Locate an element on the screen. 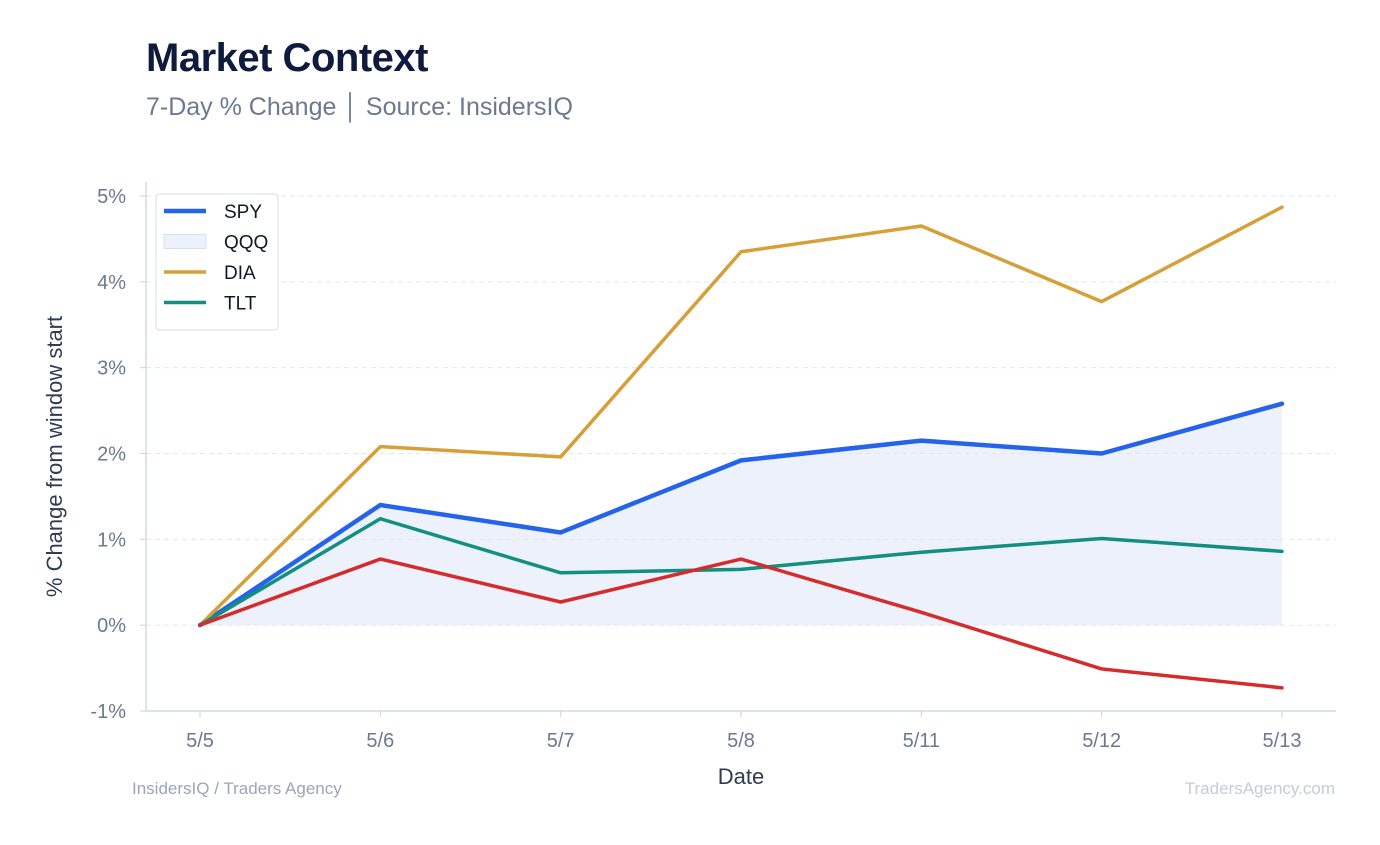 The image size is (1380, 845). y-tick-label: 5% is located at coordinates (111, 197).